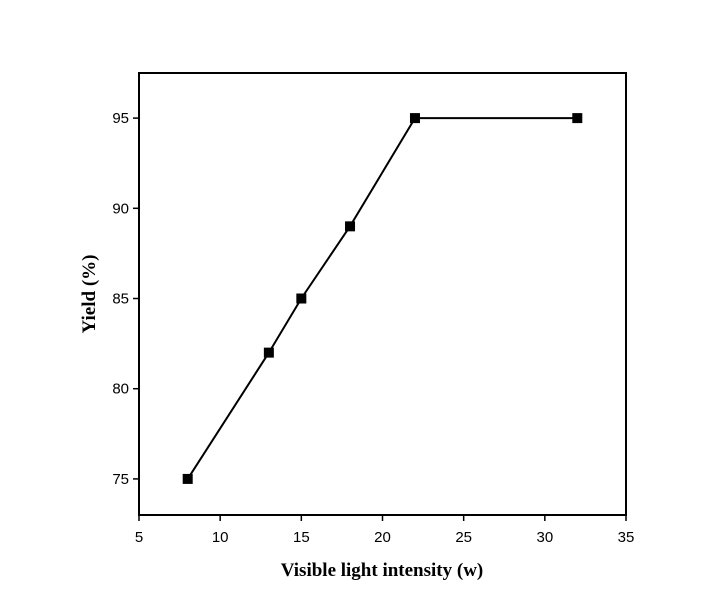 This screenshot has height=610, width=728. What do you see at coordinates (626, 537) in the screenshot?
I see `x-tick-label: 35` at bounding box center [626, 537].